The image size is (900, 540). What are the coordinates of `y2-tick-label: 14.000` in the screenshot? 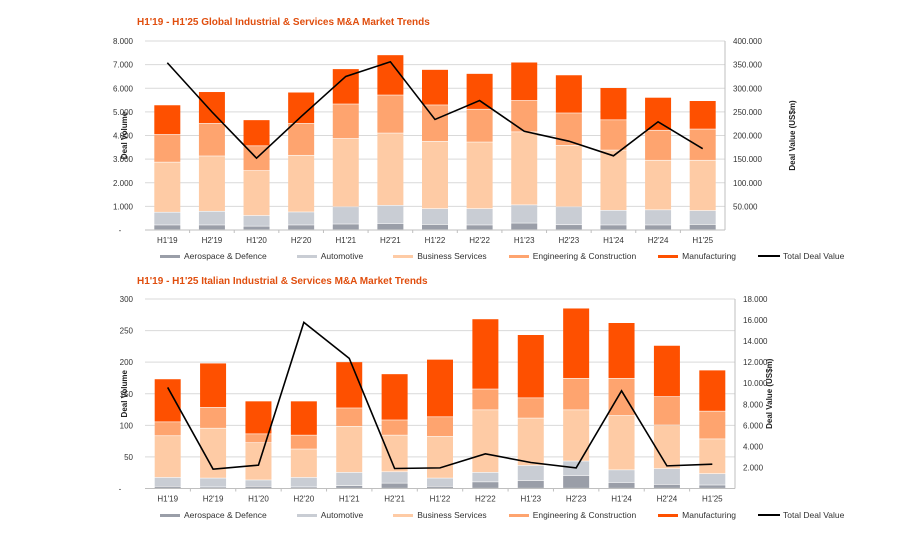 It's located at (755, 341).